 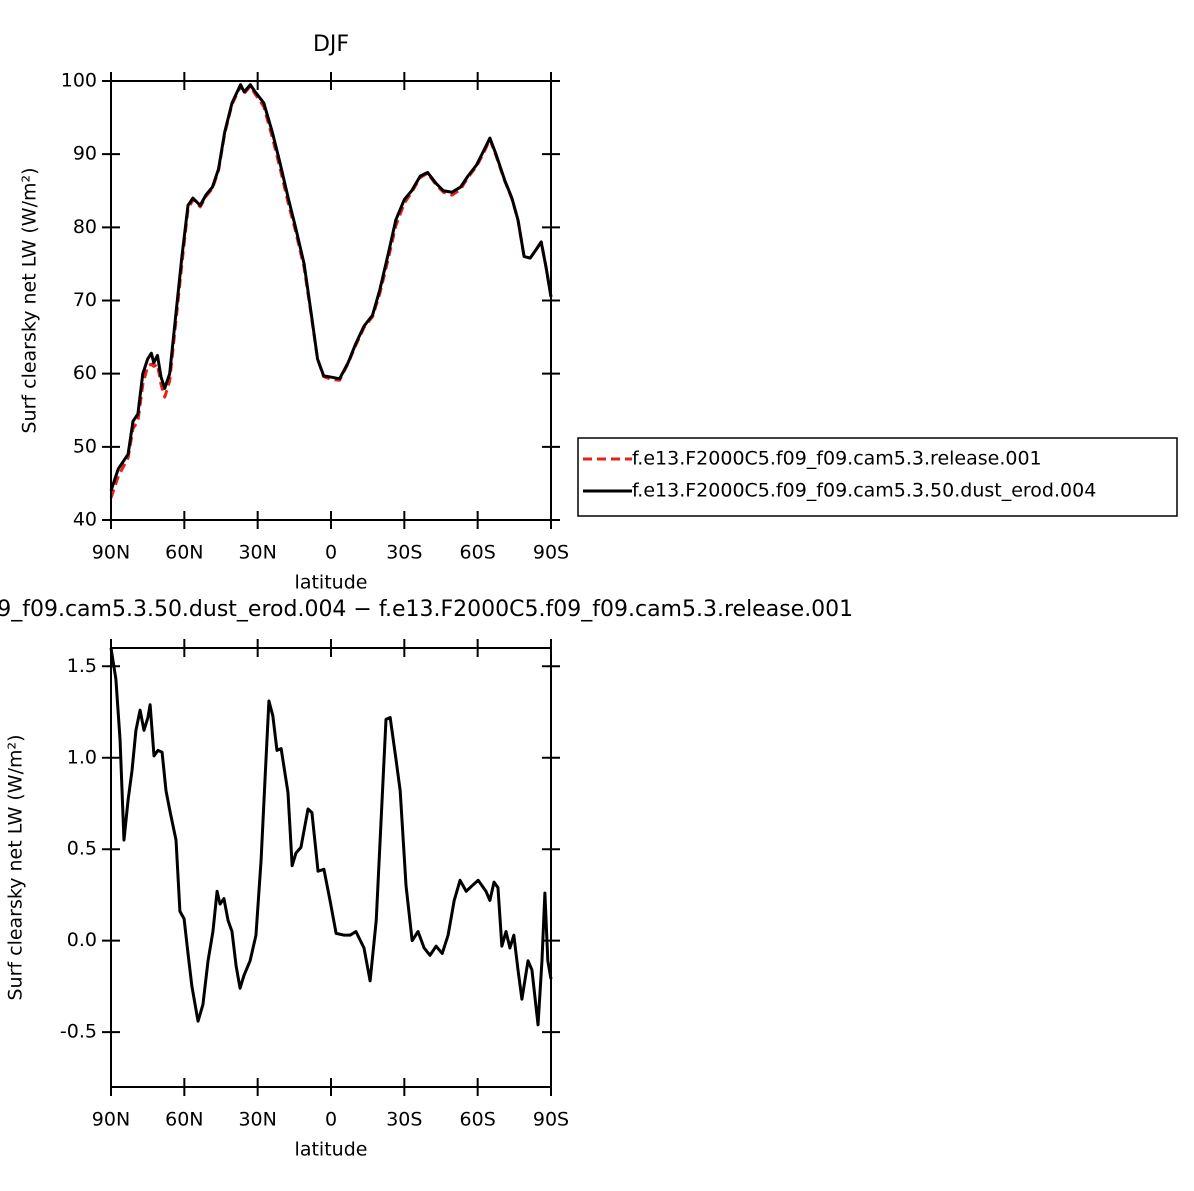 What do you see at coordinates (85, 300) in the screenshot?
I see `y-tick-label: 70` at bounding box center [85, 300].